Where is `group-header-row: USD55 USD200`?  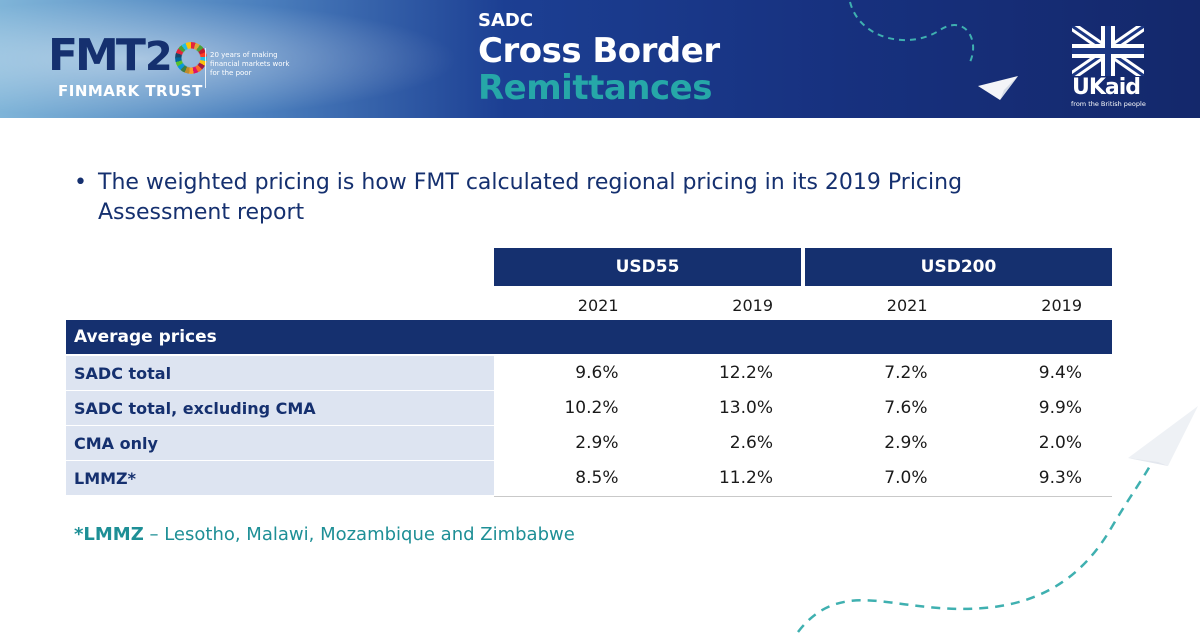 group-header-row: USD55 USD200 is located at coordinates (803, 267).